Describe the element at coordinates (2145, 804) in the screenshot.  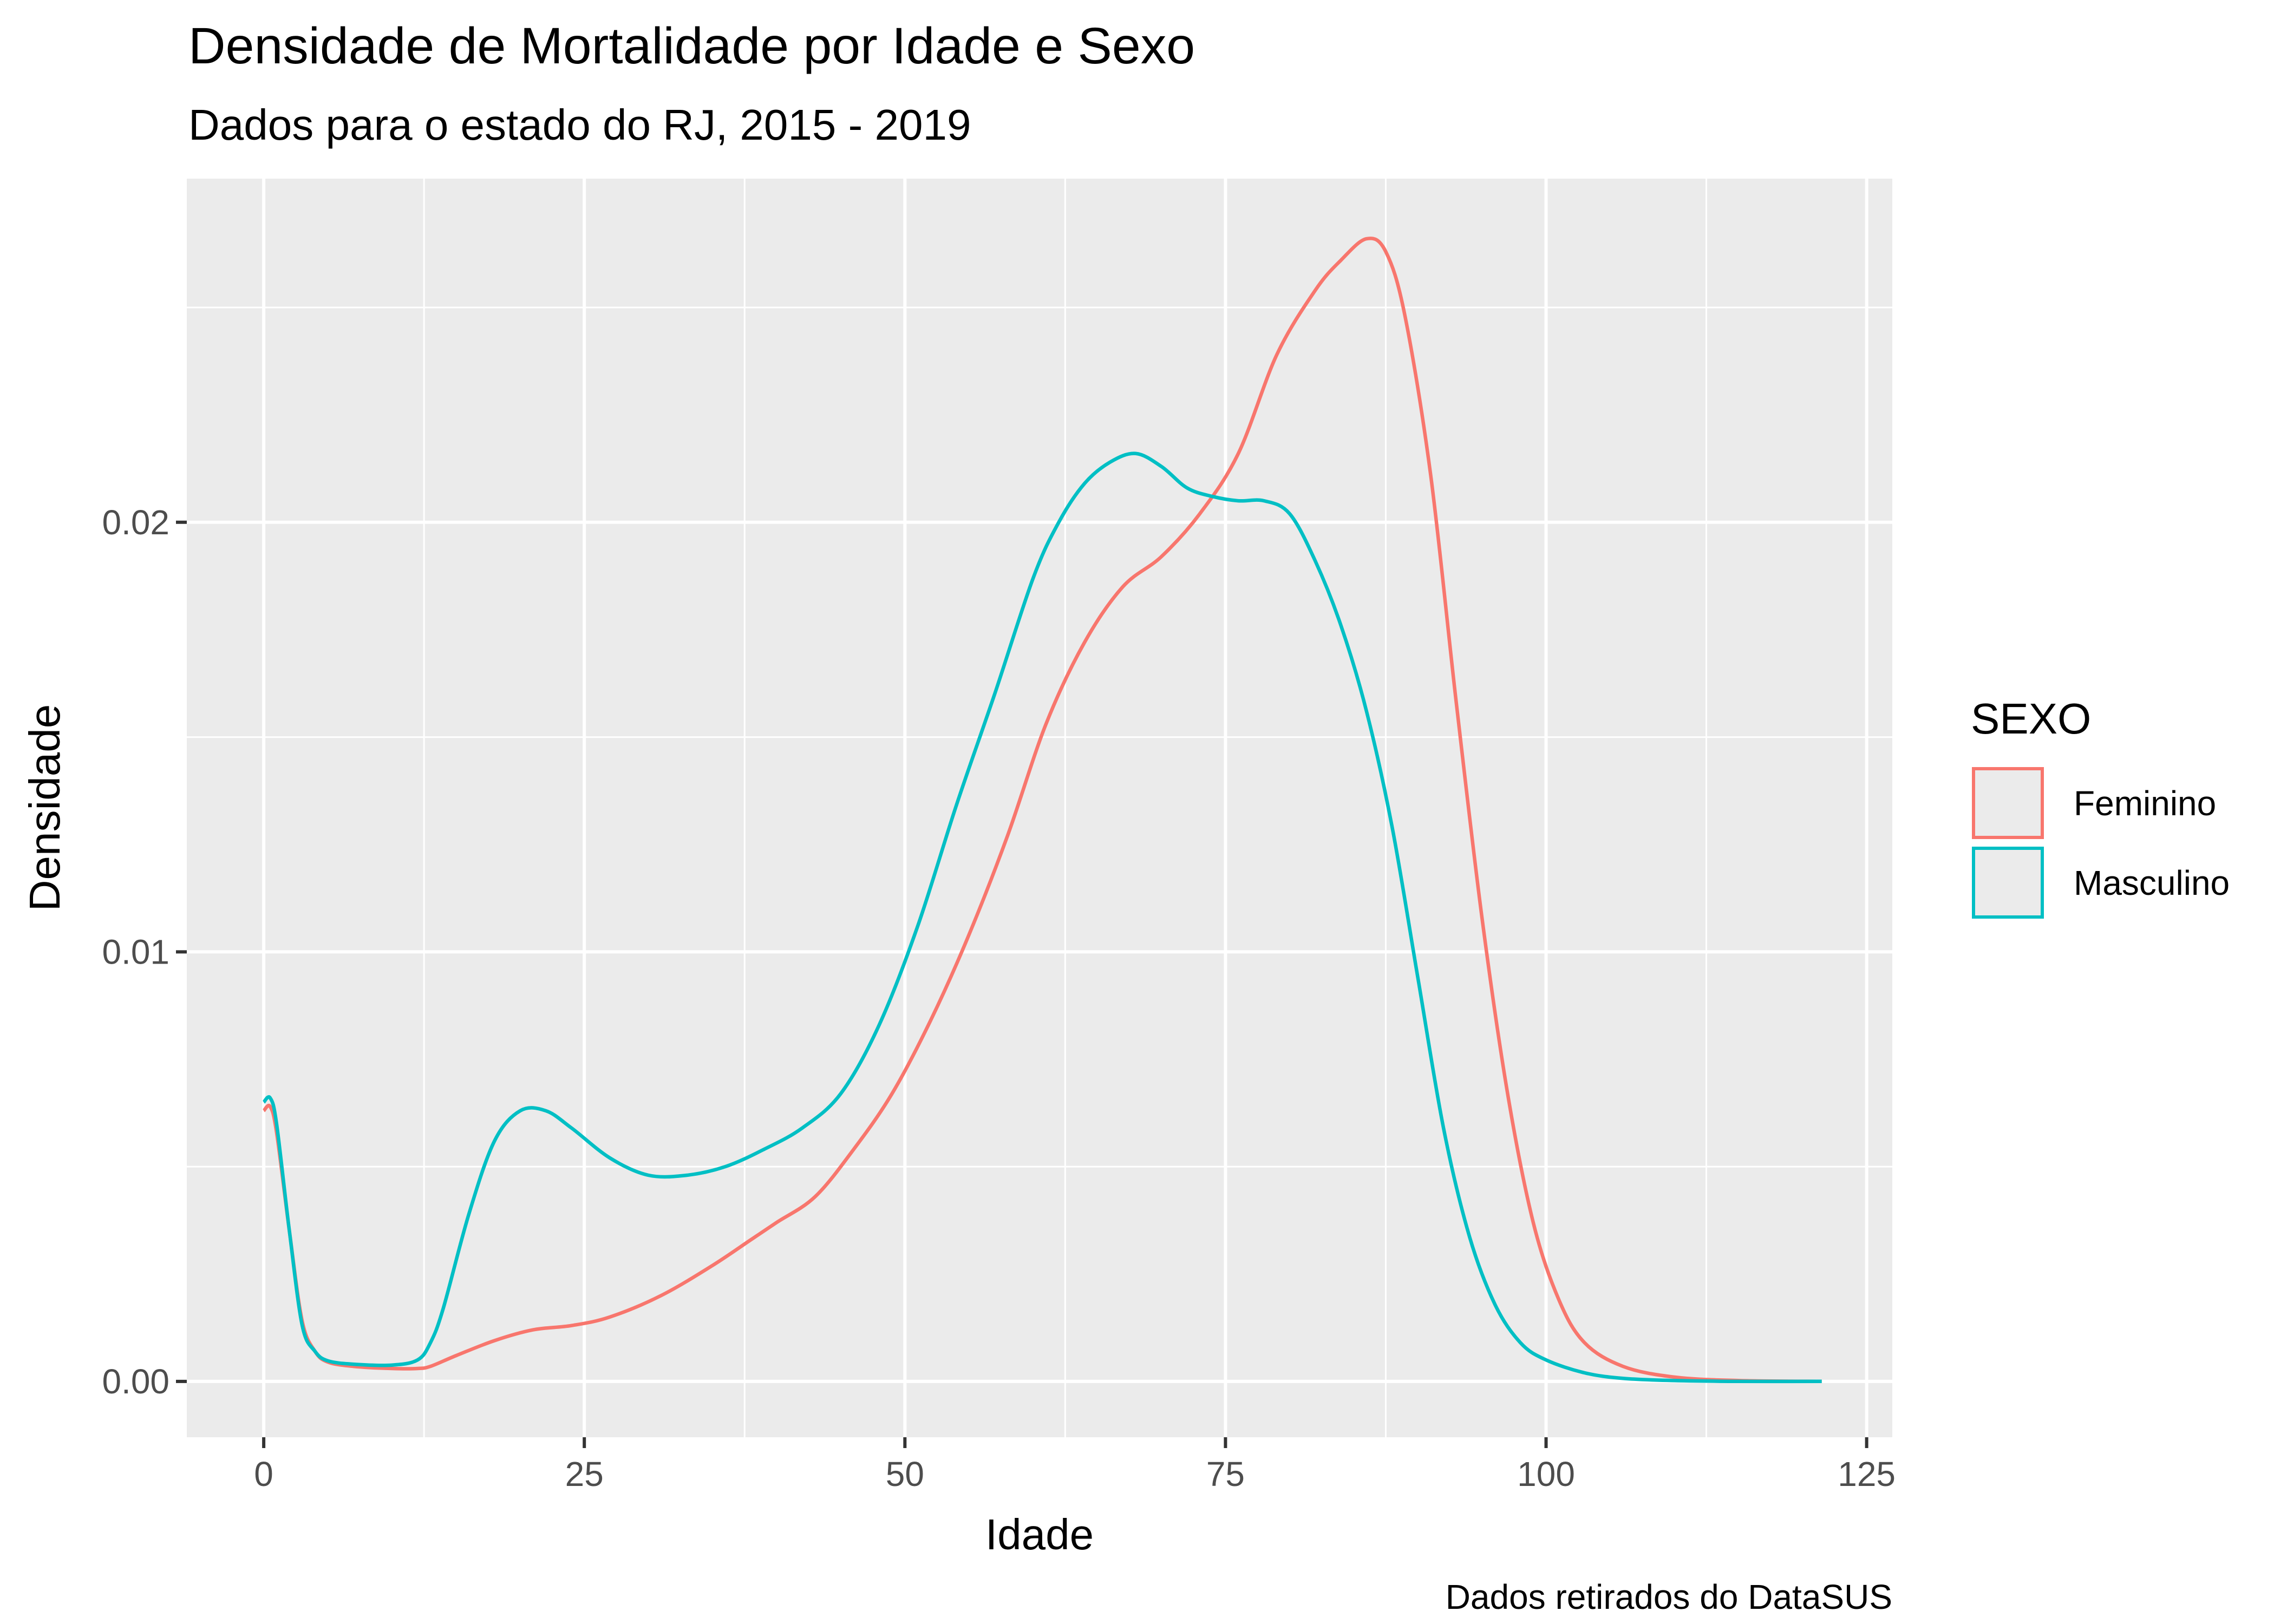
I see `legend-label-feminino: Feminino` at that location.